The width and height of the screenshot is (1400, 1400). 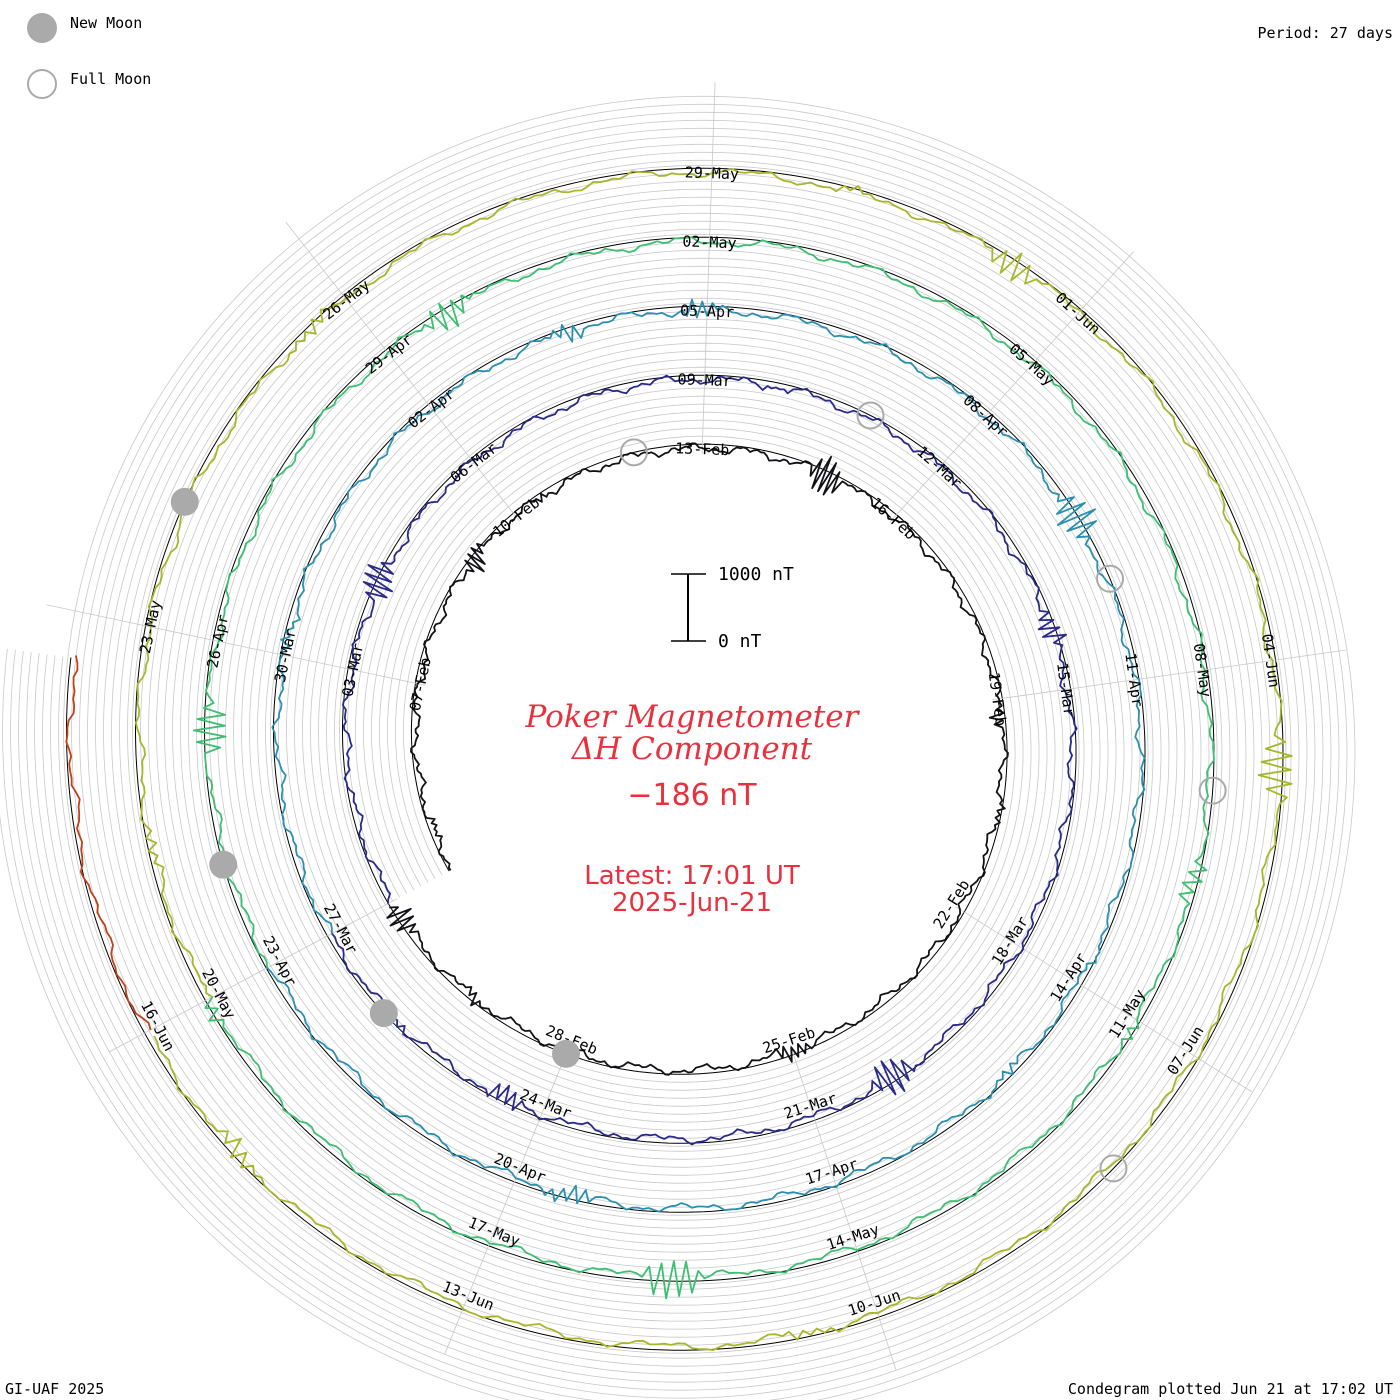 What do you see at coordinates (756, 574) in the screenshot?
I see `scale-top-label: 1000 nT` at bounding box center [756, 574].